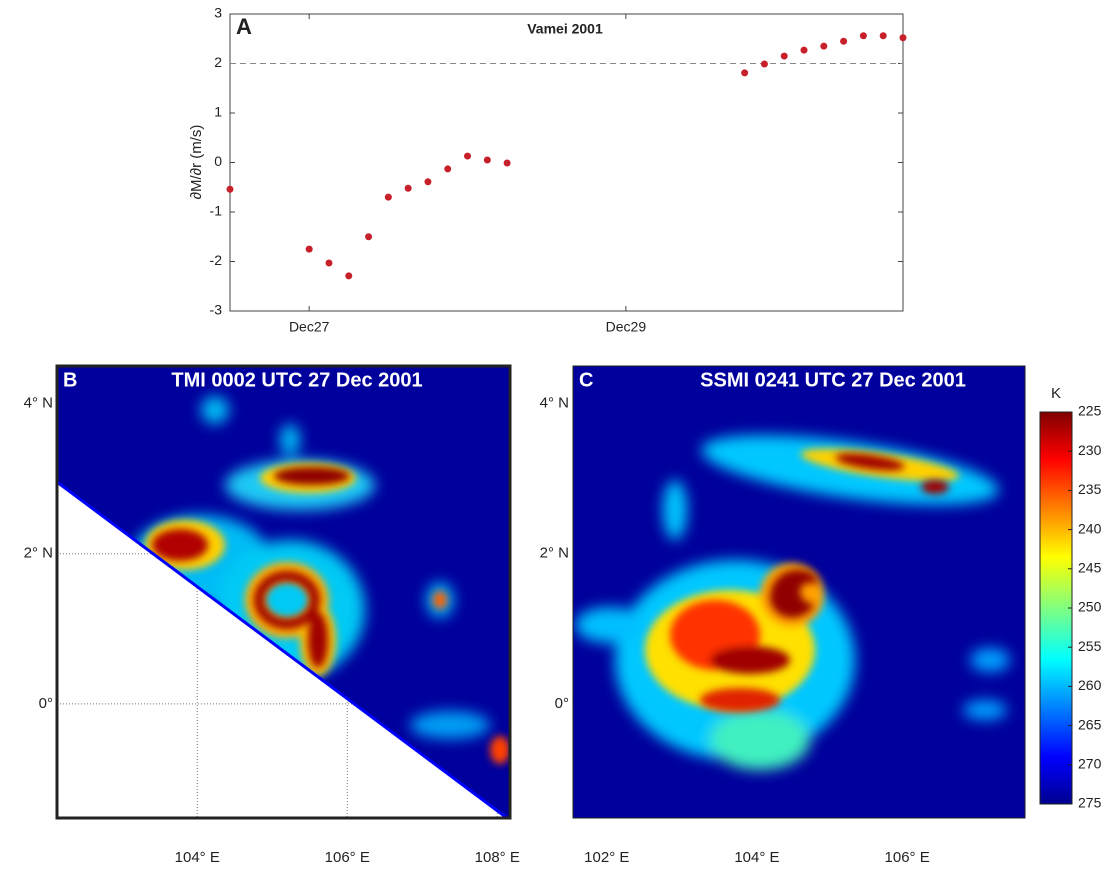 The width and height of the screenshot is (1104, 870). I want to click on panel-title: TMI 0002 UTC 27 Dec 2001, so click(296, 380).